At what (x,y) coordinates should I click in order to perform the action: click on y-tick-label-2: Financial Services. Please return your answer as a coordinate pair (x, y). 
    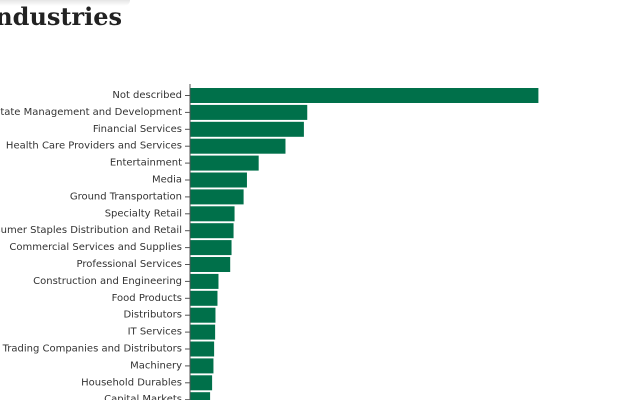
    Looking at the image, I should click on (137, 129).